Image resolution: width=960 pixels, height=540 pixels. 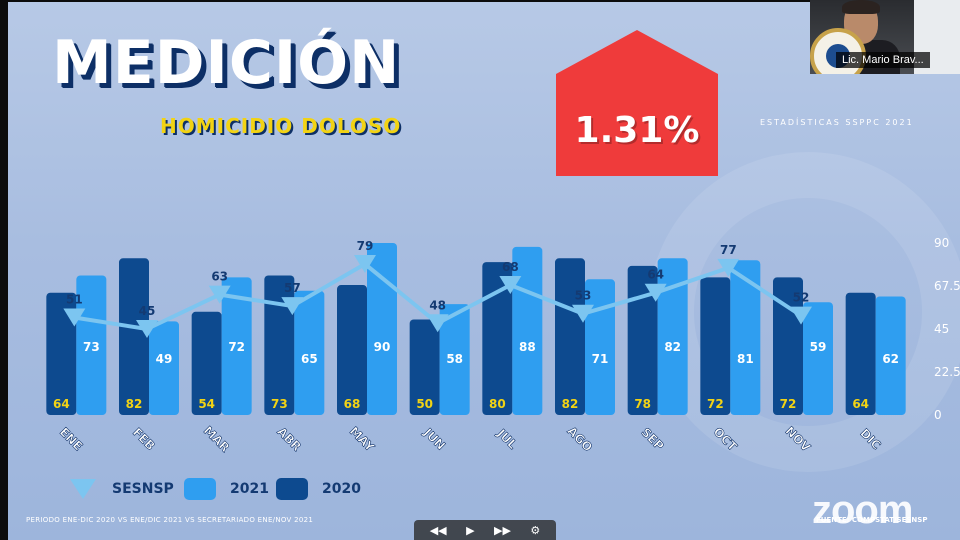 I want to click on sesnsp-marker-sep, so click(x=655, y=292).